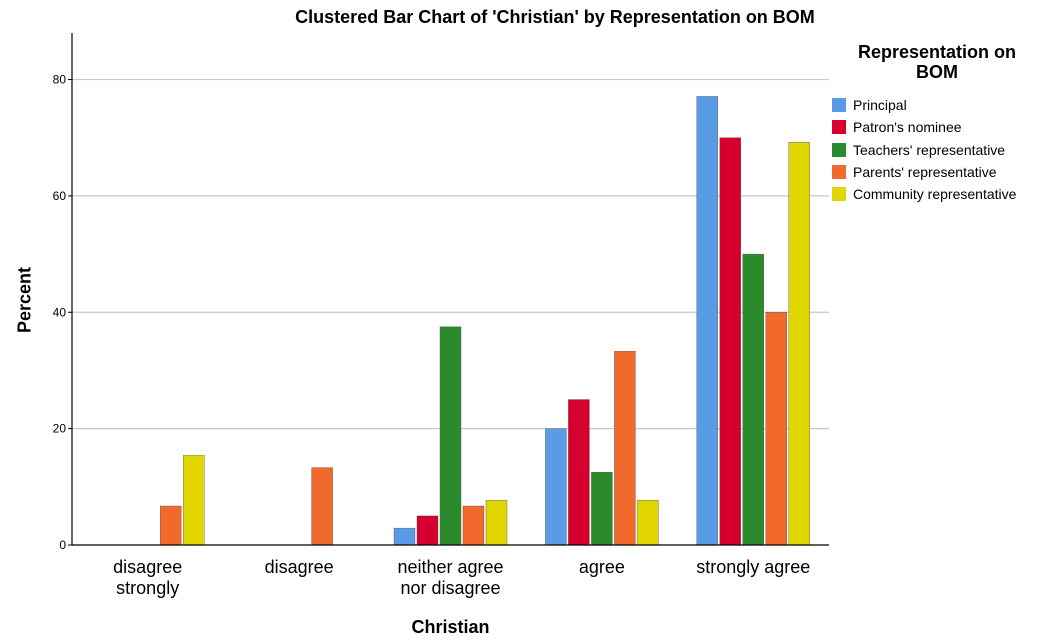 This screenshot has height=643, width=1055. What do you see at coordinates (450, 588) in the screenshot?
I see `x-tick-label: nor disagree` at bounding box center [450, 588].